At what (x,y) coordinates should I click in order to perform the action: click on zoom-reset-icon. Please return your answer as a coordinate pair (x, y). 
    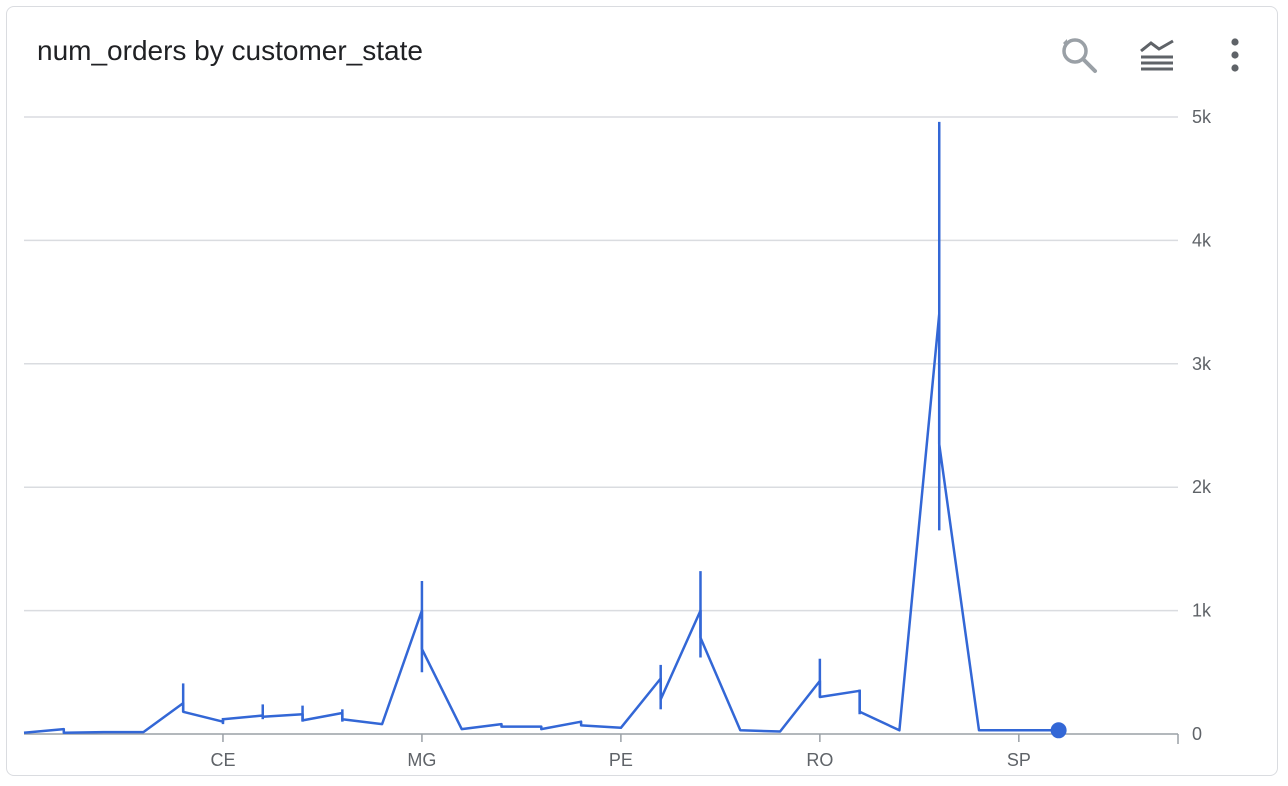
    Looking at the image, I should click on (1079, 55).